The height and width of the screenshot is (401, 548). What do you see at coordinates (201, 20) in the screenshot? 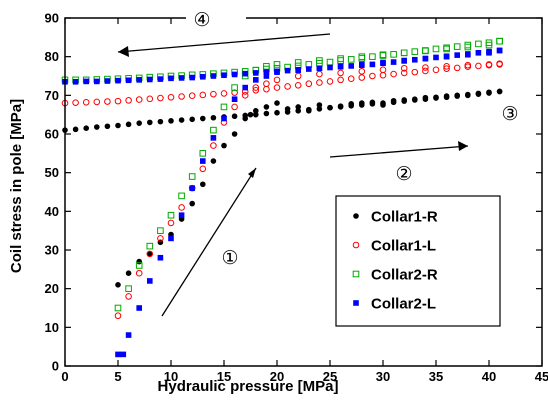
I see `annotation-circled-4: ④` at bounding box center [201, 20].